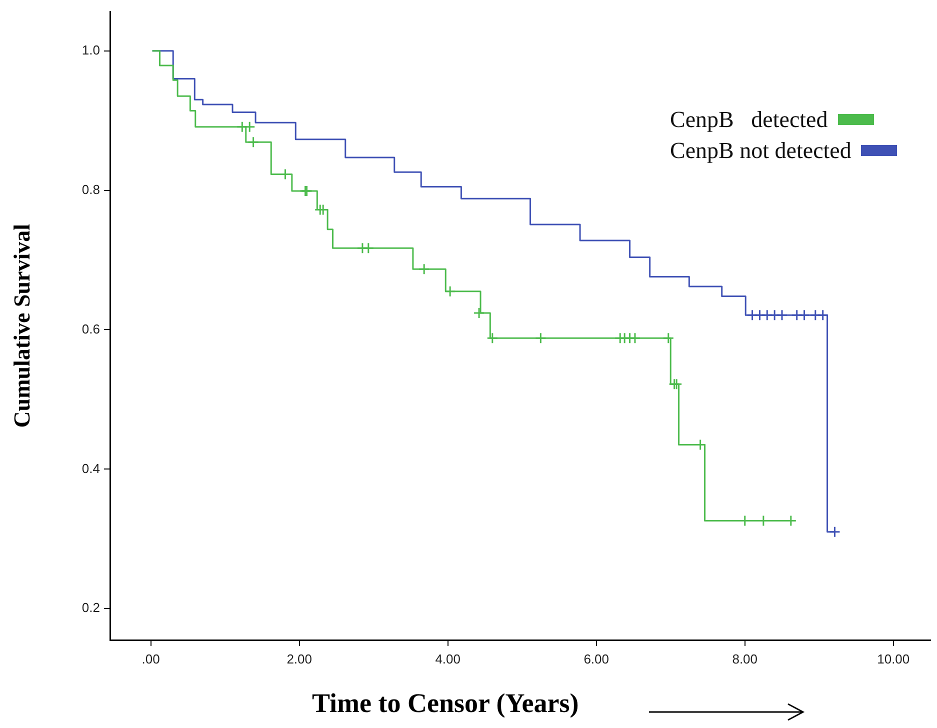 The width and height of the screenshot is (937, 728). What do you see at coordinates (597, 658) in the screenshot?
I see `x-tick-label: 6.00` at bounding box center [597, 658].